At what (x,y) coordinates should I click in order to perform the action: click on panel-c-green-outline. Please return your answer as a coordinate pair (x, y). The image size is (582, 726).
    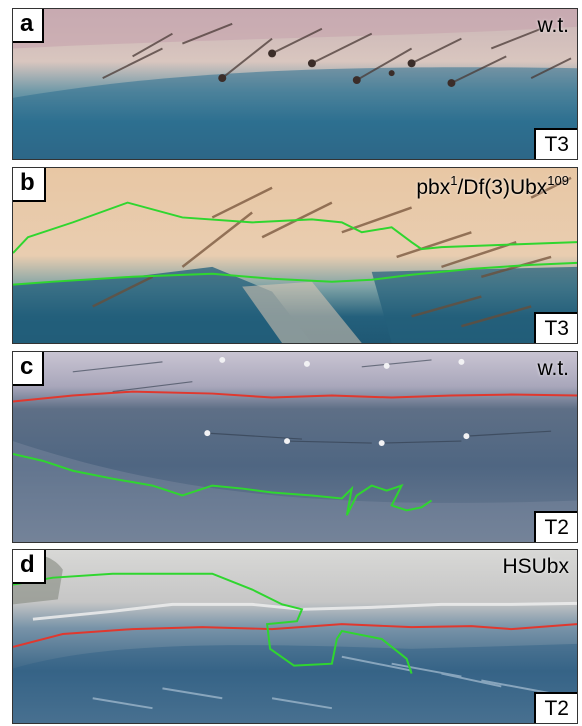
    Looking at the image, I should click on (223, 484).